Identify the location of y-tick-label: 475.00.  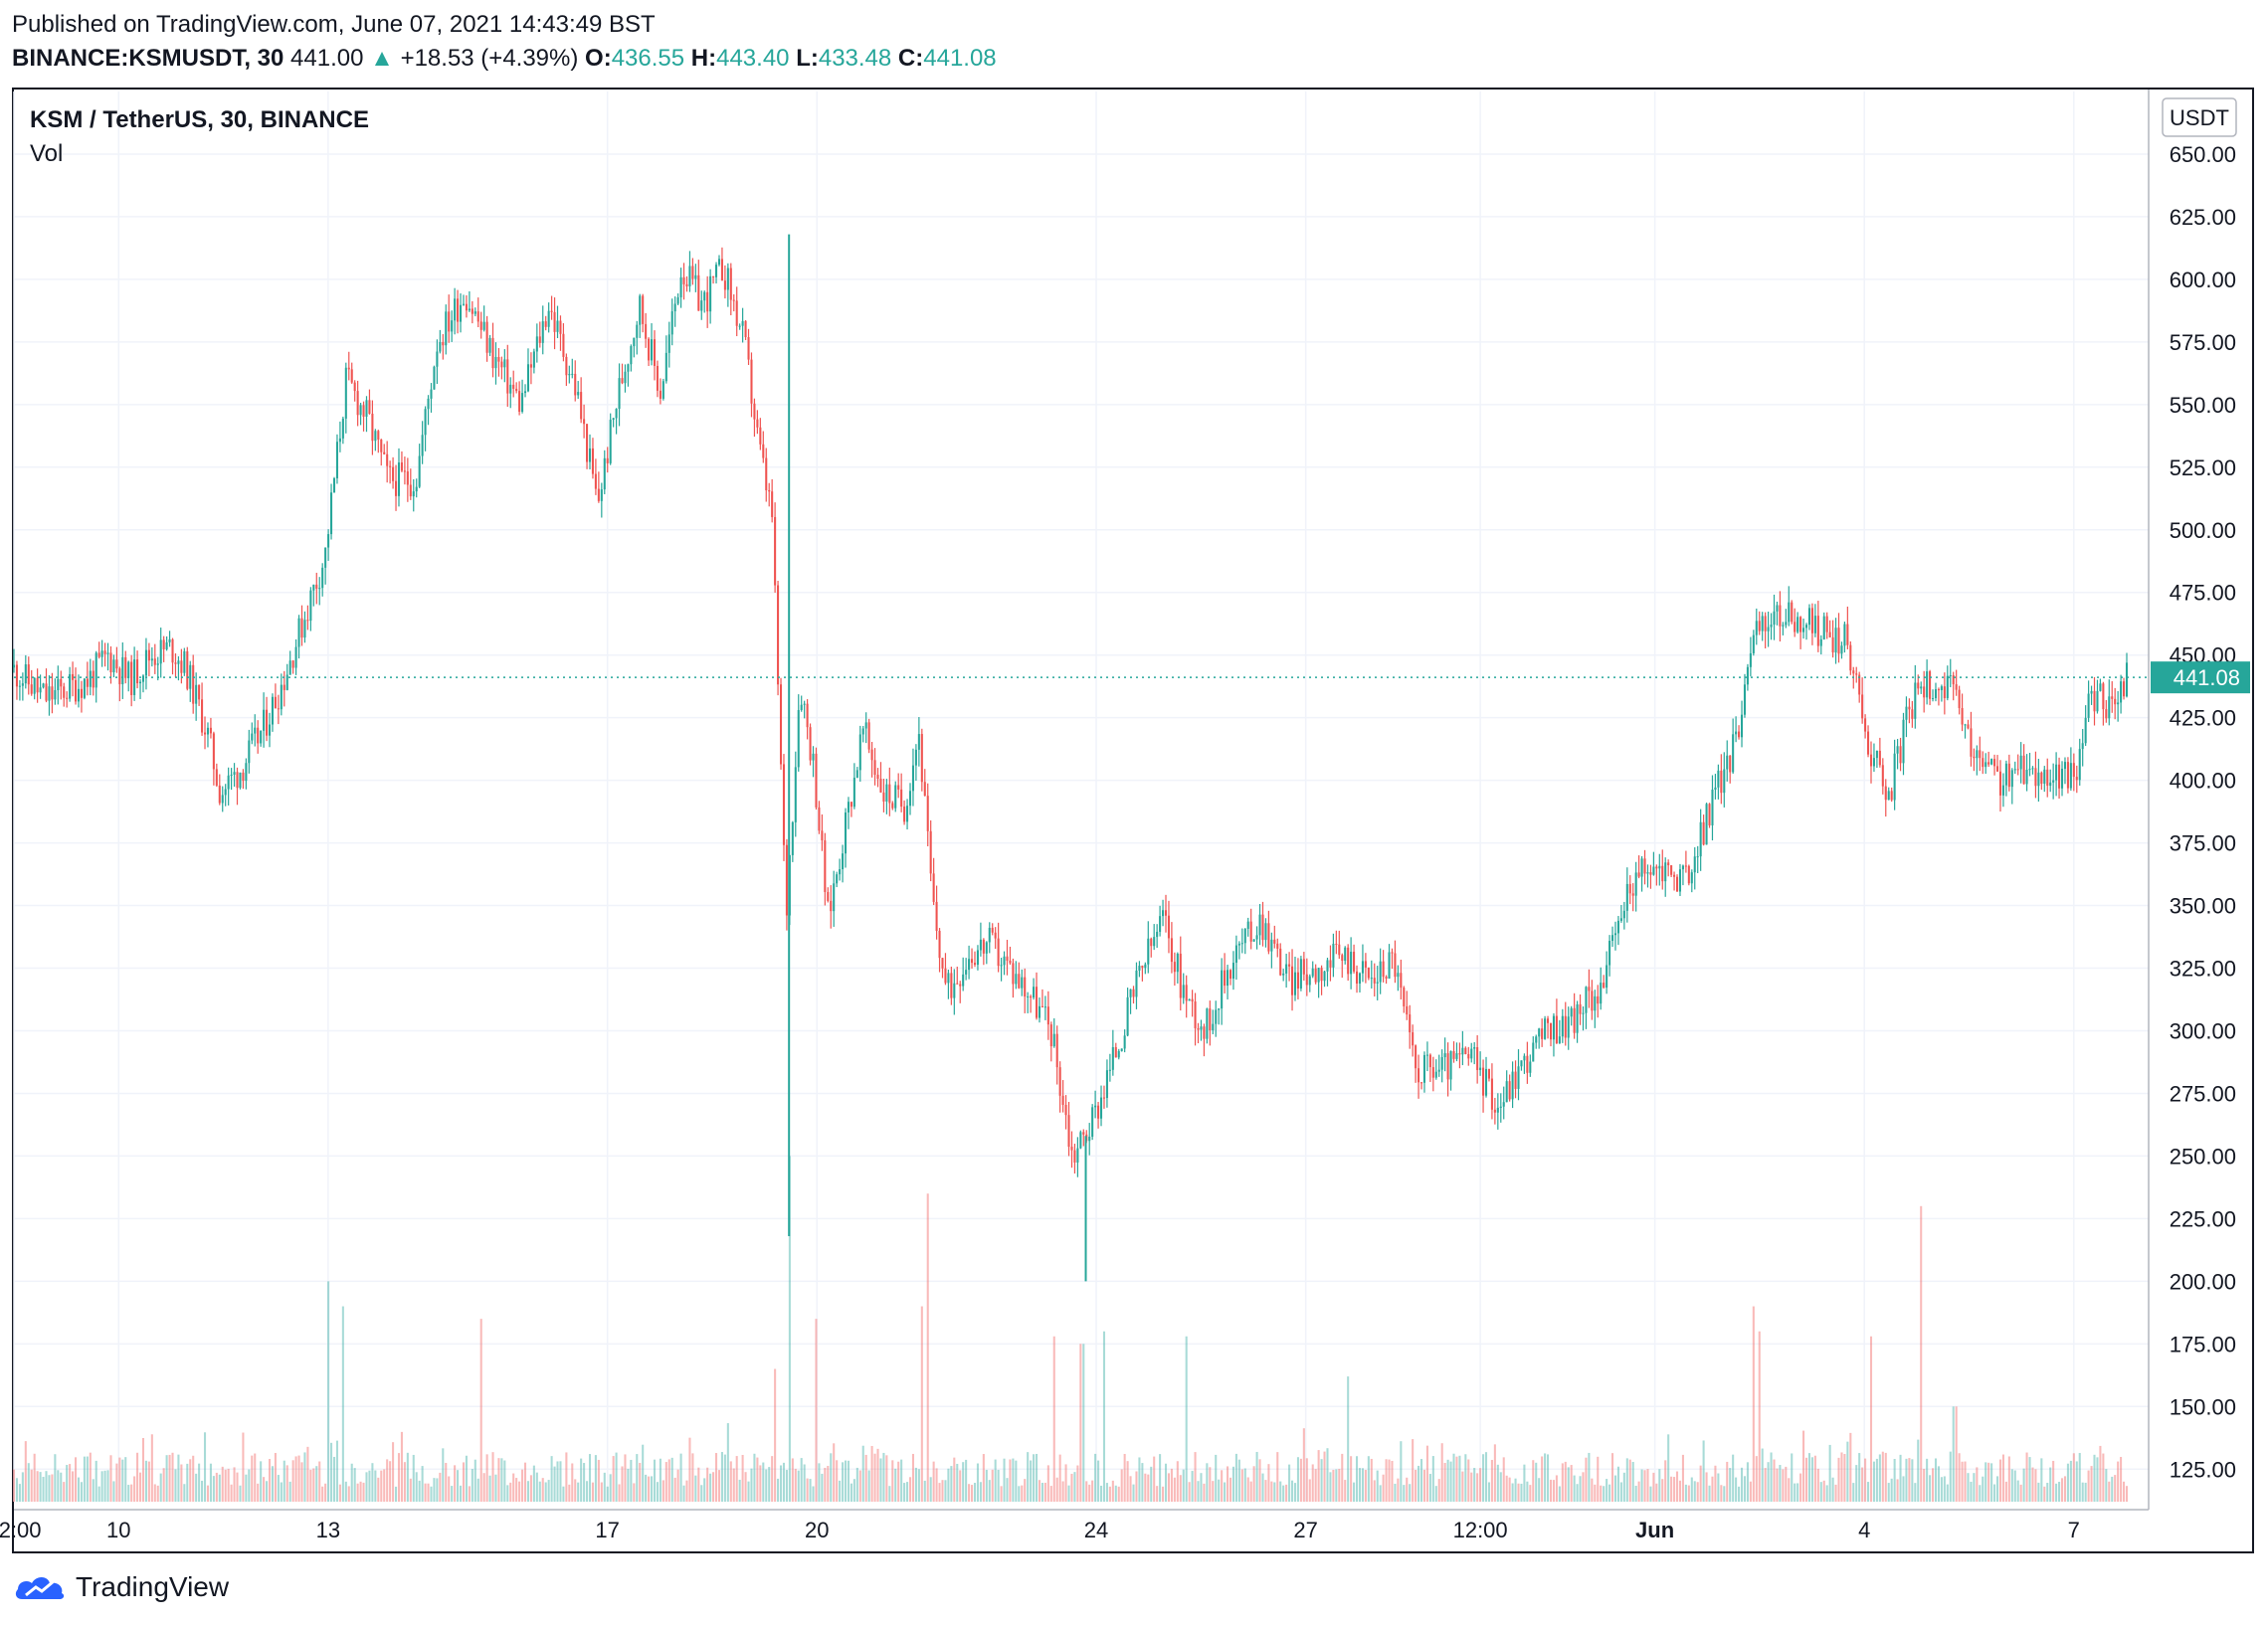
(2203, 593).